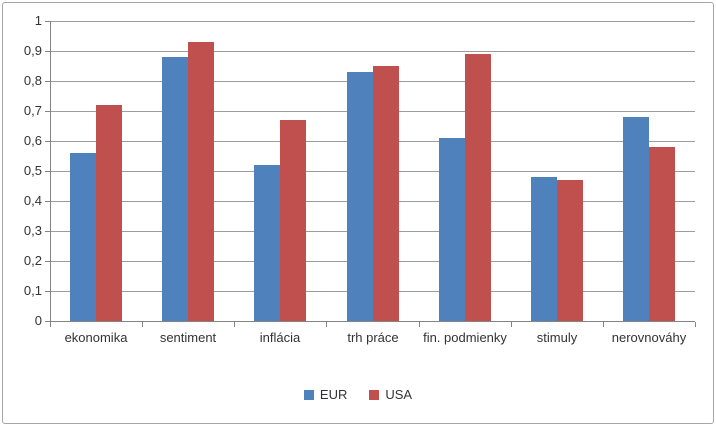 The image size is (716, 426). I want to click on legend-label-eur: EUR, so click(333, 394).